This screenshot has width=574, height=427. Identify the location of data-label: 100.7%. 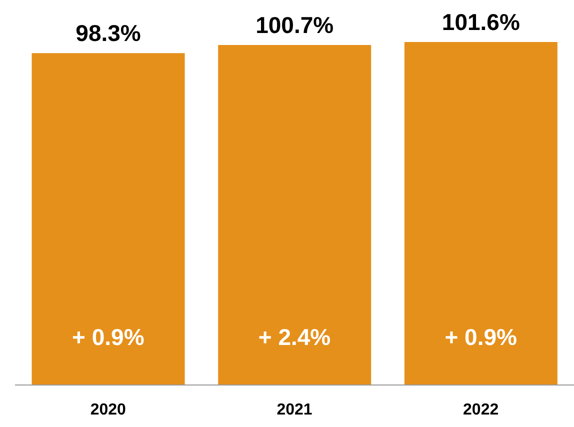
(295, 25).